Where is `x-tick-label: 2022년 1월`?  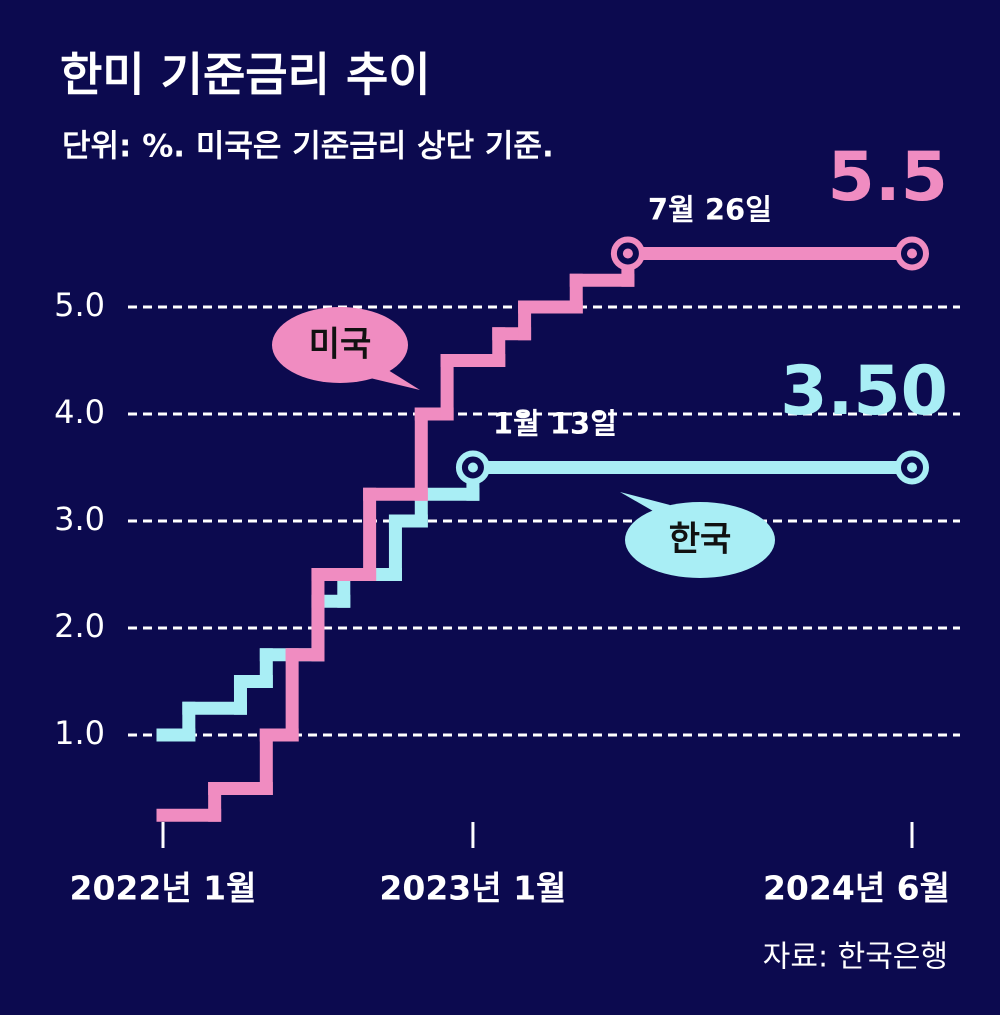 x-tick-label: 2022년 1월 is located at coordinates (162, 888).